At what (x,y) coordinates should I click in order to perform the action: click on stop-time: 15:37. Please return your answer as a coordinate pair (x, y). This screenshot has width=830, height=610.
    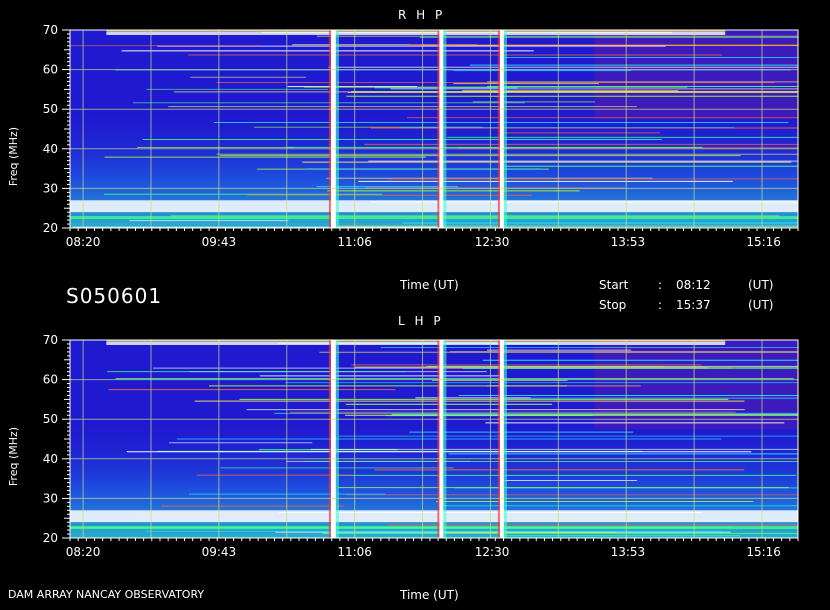
    Looking at the image, I should click on (693, 305).